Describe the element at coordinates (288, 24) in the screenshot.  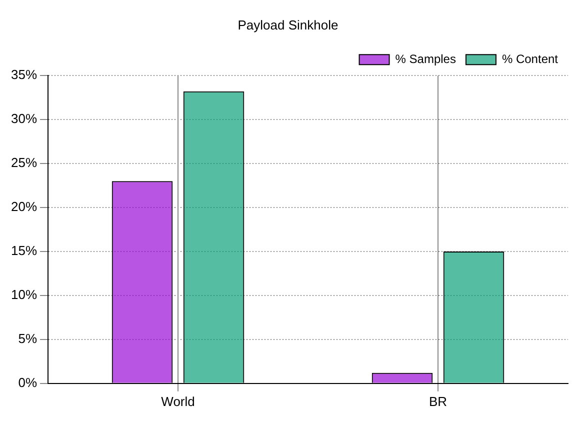
I see `chart-title: Payload Sinkhole` at that location.